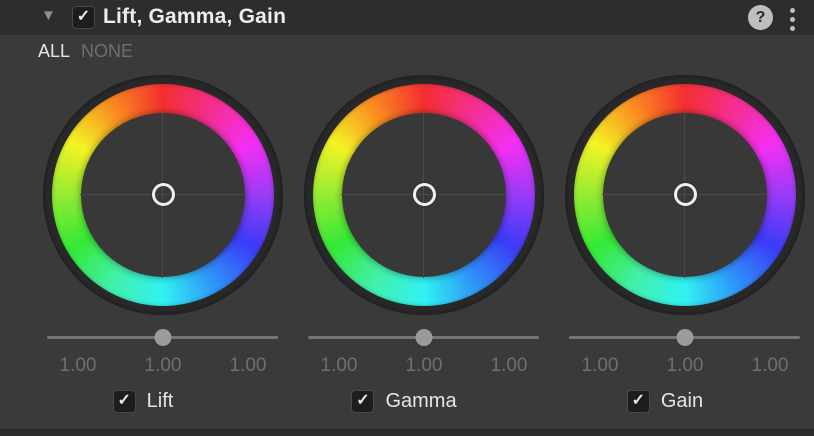  I want to click on help-icon: ?, so click(760, 17).